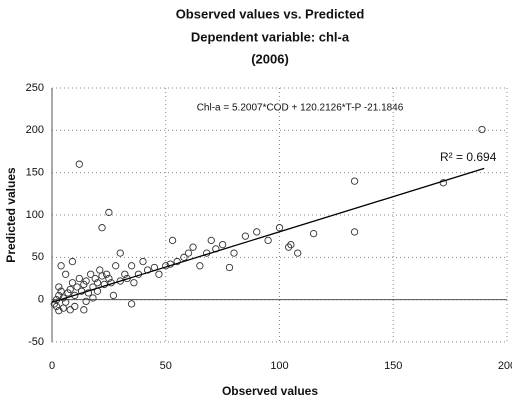 Image resolution: width=512 pixels, height=401 pixels. I want to click on x-tick-label: 150, so click(393, 366).